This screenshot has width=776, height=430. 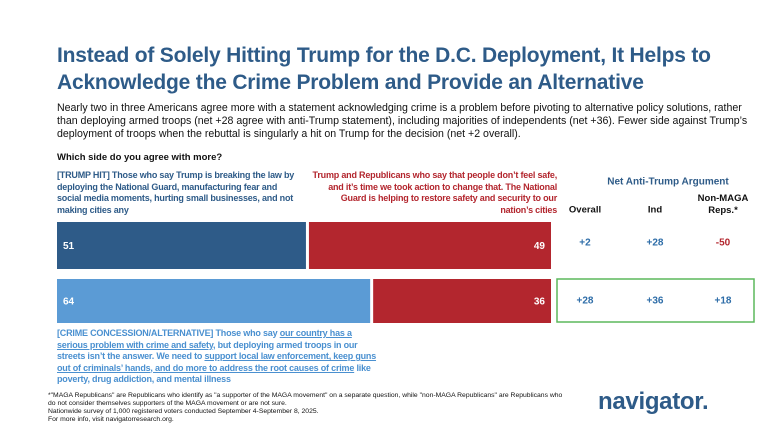 I want to click on column-header: Non-MAGA Reps.*, so click(x=723, y=204).